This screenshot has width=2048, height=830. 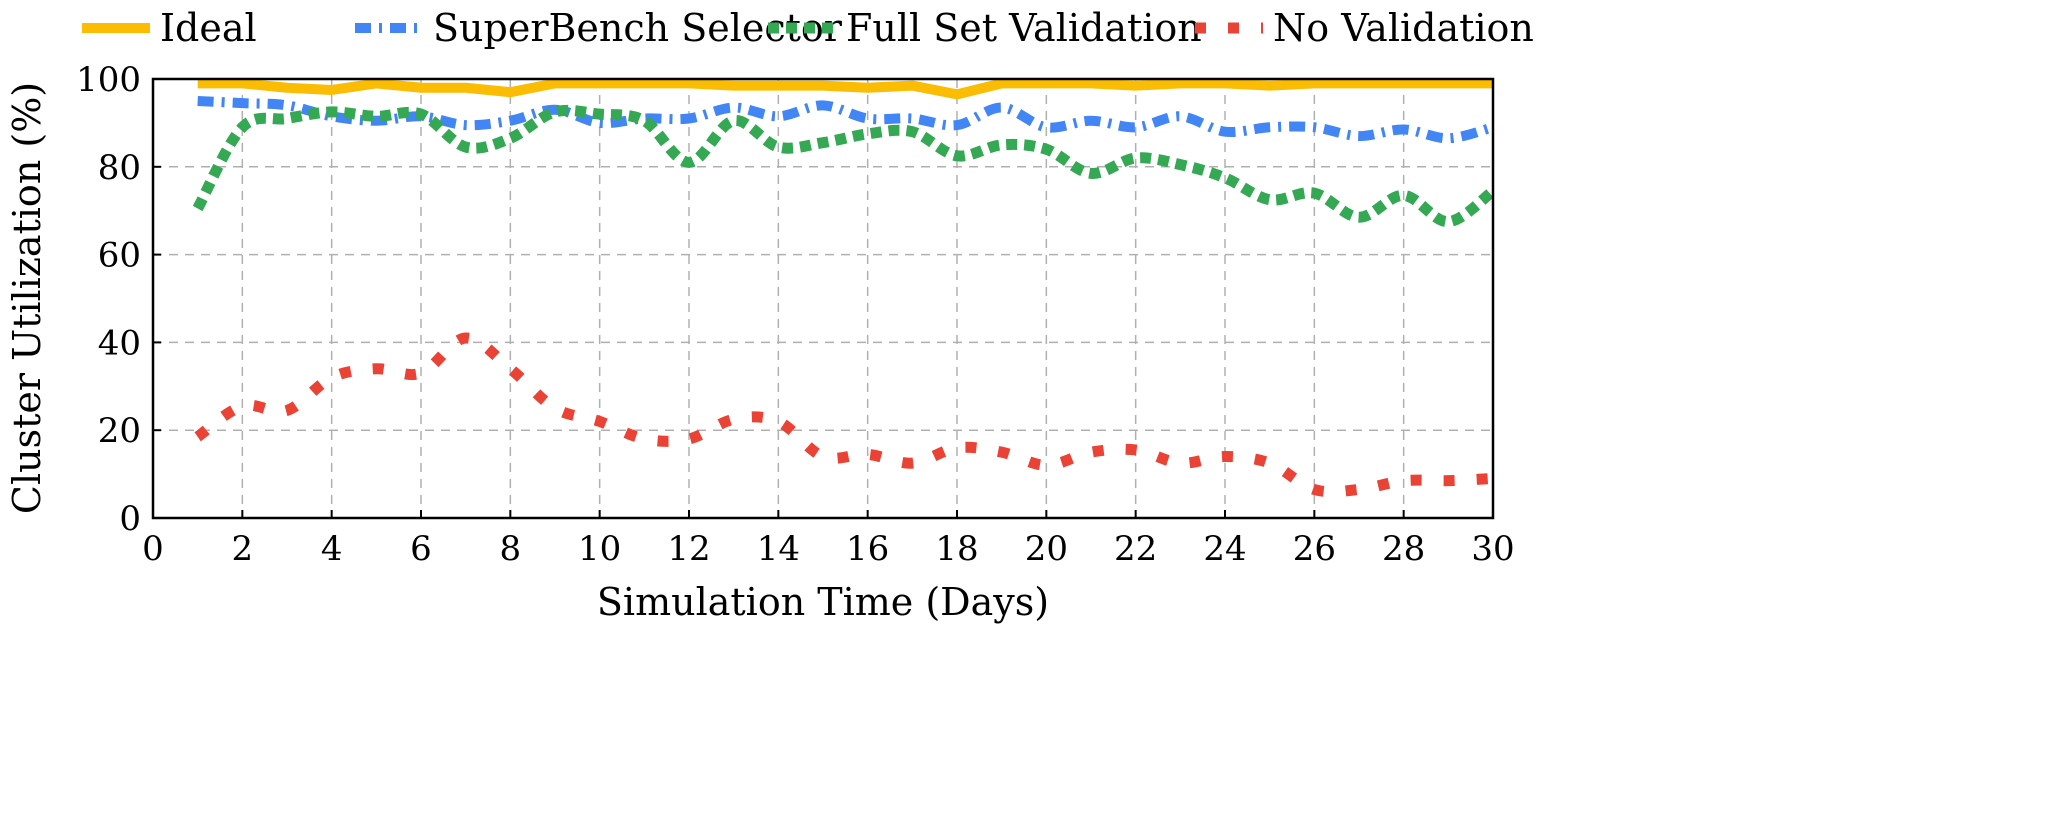 I want to click on x-tick-label: 2, so click(x=243, y=549).